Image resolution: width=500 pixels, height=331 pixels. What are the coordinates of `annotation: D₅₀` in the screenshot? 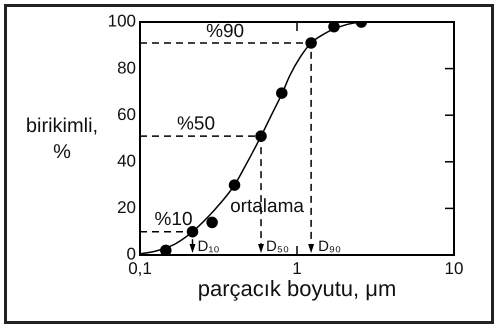 It's located at (278, 247).